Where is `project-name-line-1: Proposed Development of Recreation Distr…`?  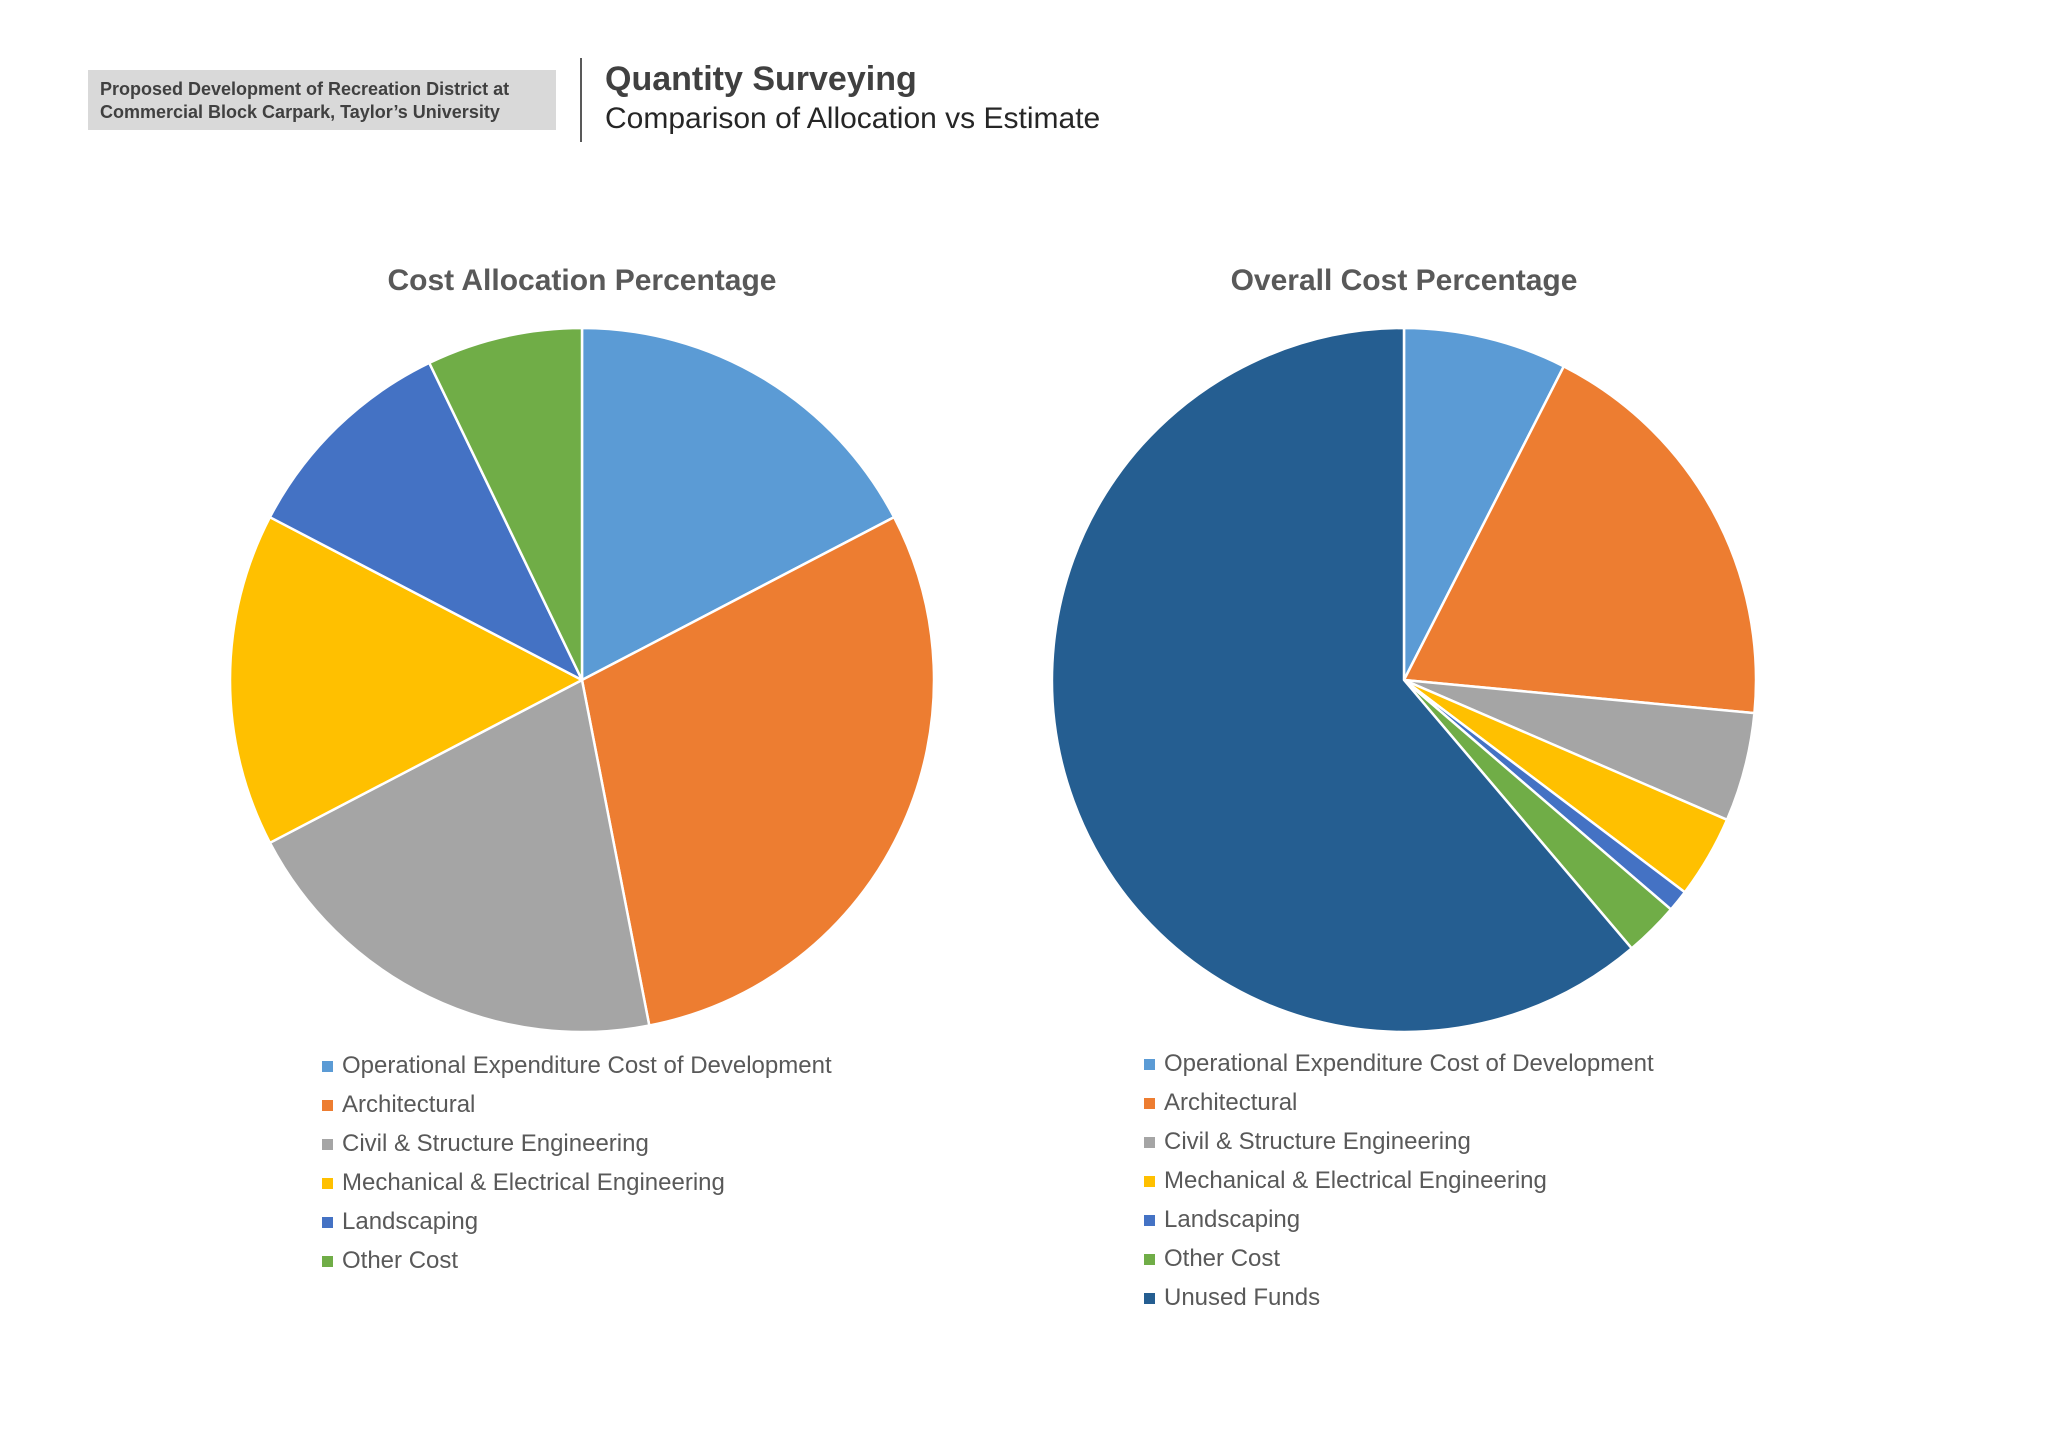 project-name-line-1: Proposed Development of Recreation Distr… is located at coordinates (305, 89).